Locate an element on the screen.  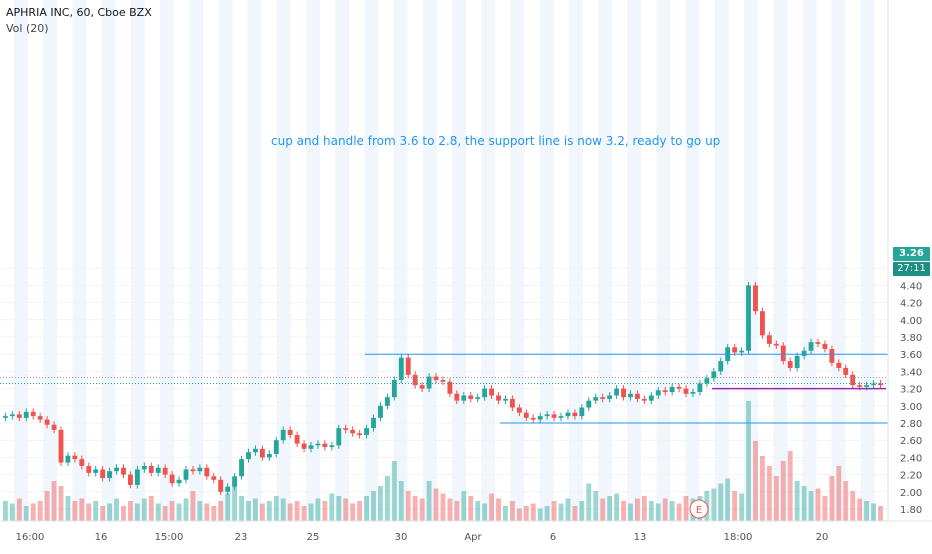
time-tick-label: 23 is located at coordinates (241, 537).